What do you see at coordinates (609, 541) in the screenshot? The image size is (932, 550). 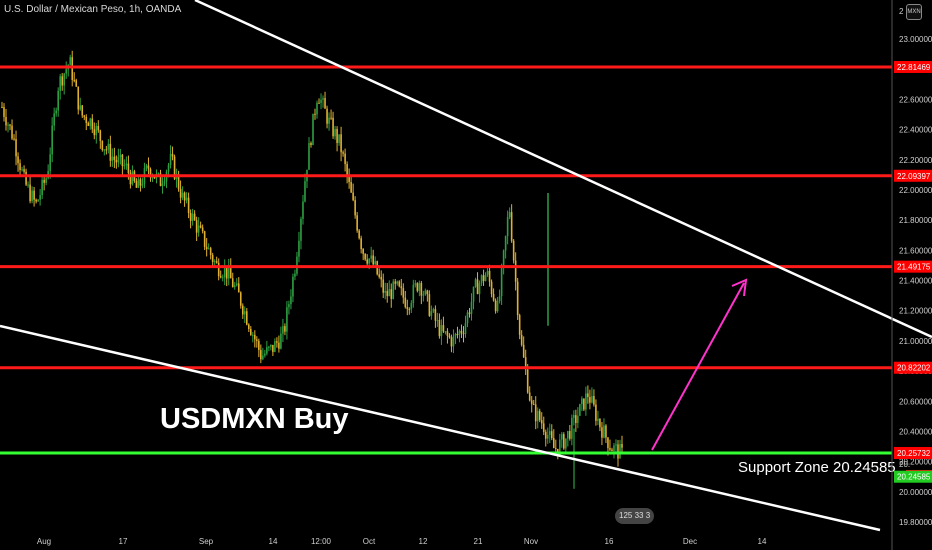 I see `time-tick-label: 16` at bounding box center [609, 541].